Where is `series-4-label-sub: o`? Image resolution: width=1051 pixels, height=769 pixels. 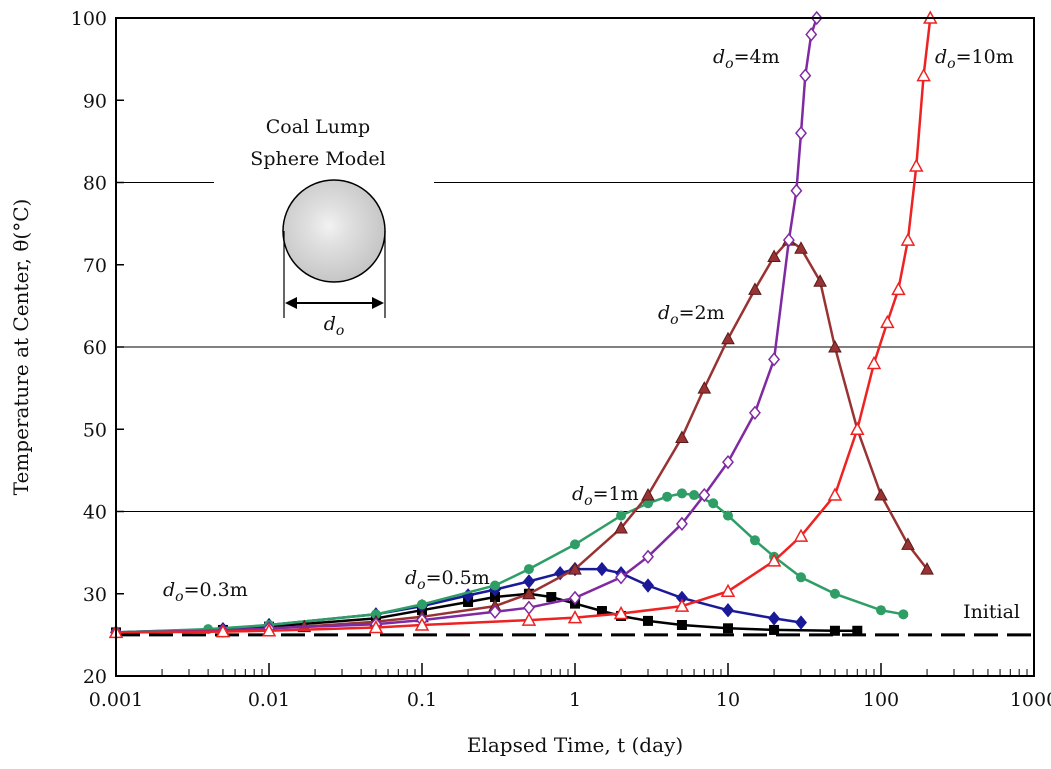
series-4-label-sub: o is located at coordinates (729, 64).